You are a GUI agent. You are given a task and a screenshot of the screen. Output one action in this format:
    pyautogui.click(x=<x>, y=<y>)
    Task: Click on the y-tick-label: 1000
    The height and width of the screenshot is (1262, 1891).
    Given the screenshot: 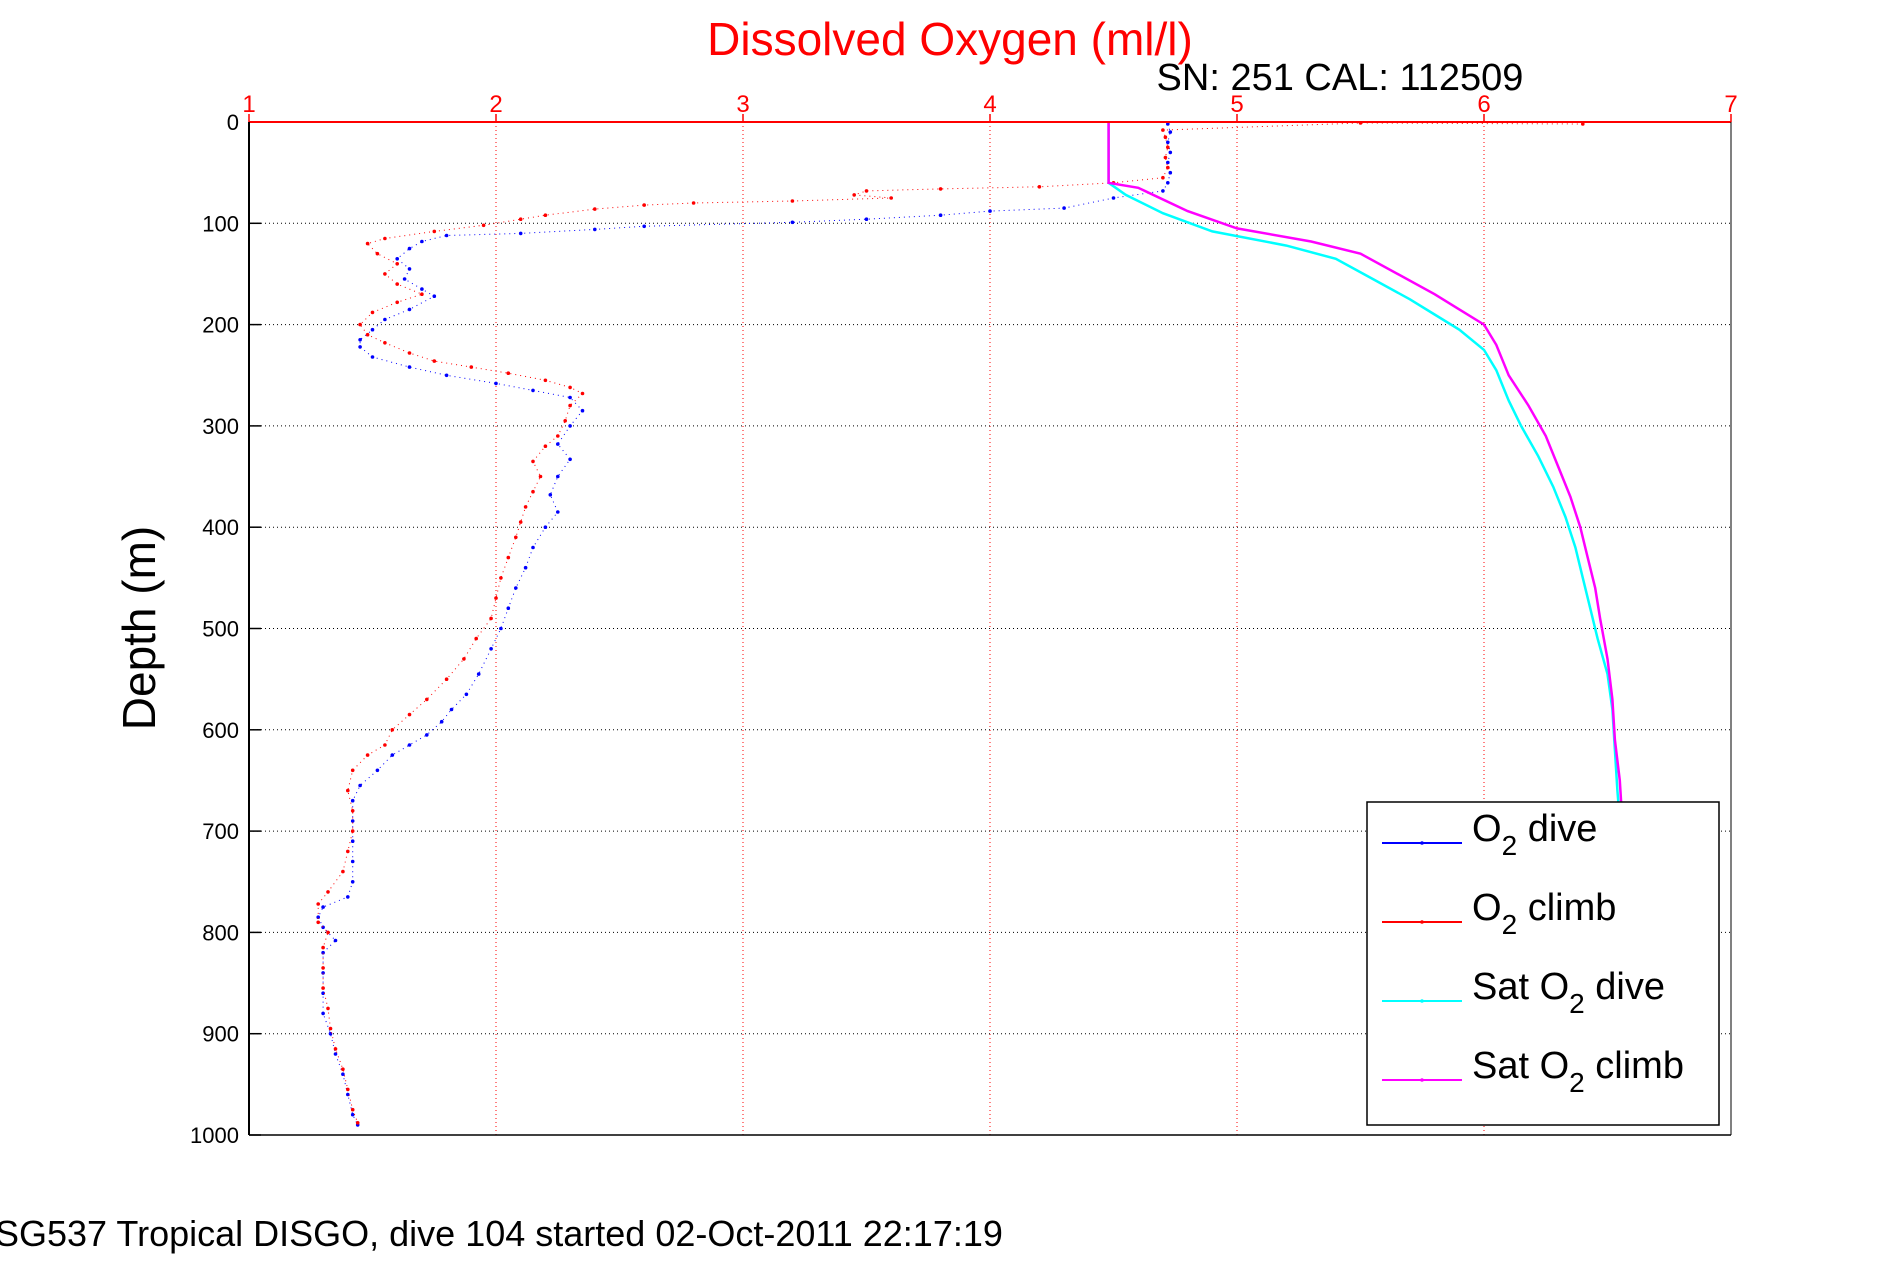 What is the action you would take?
    pyautogui.click(x=214, y=1135)
    